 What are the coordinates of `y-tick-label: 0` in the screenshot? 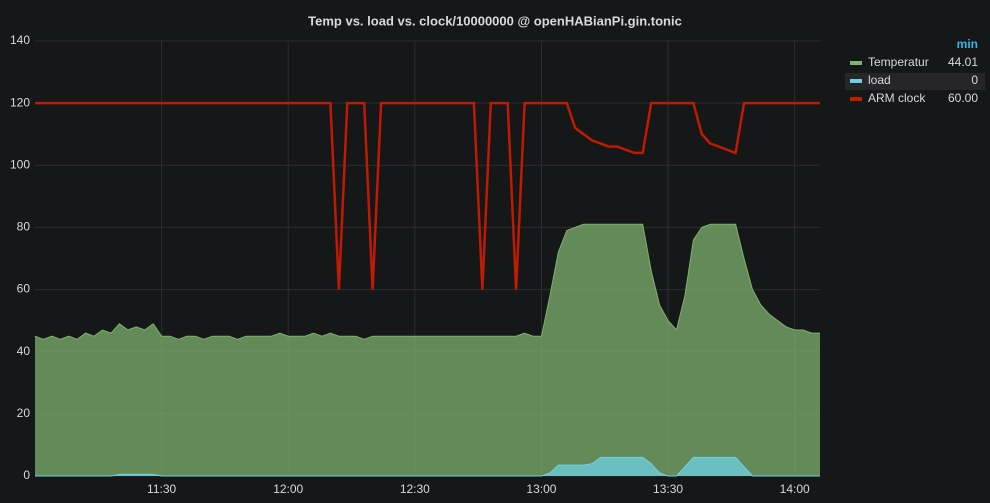 It's located at (26, 475).